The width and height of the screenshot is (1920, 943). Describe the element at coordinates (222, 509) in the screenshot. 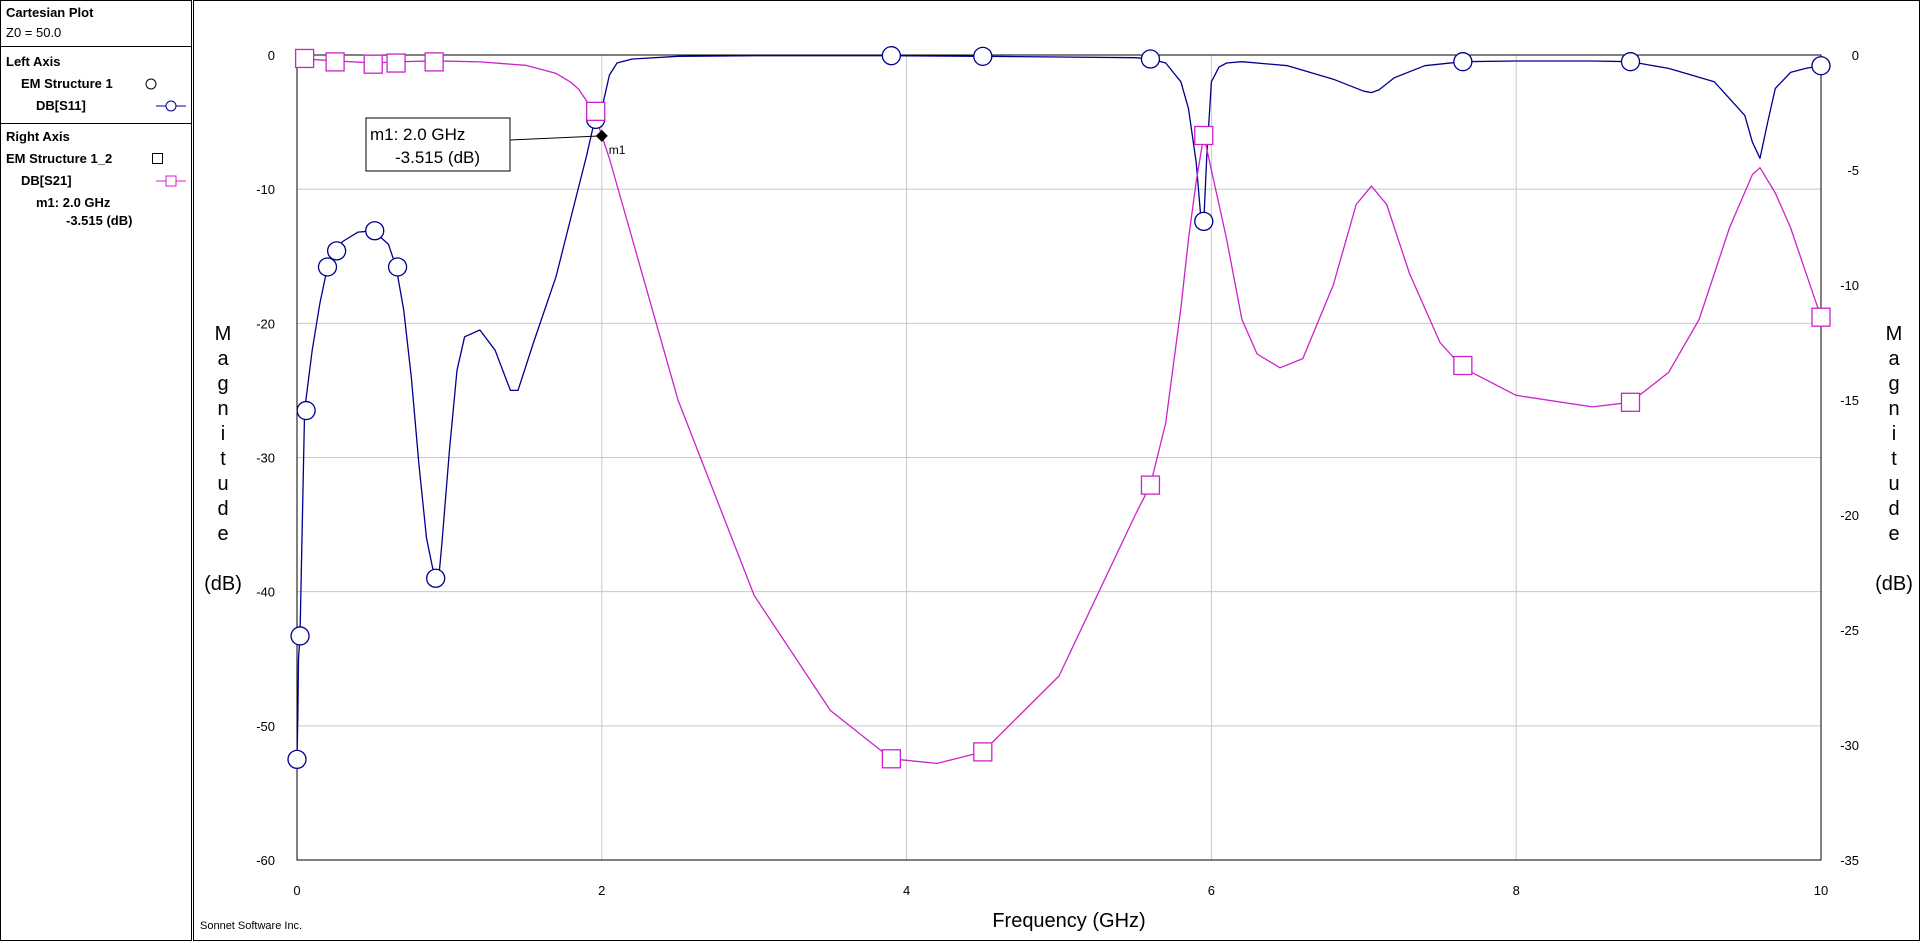

I see `y-left-axis-label: d` at that location.